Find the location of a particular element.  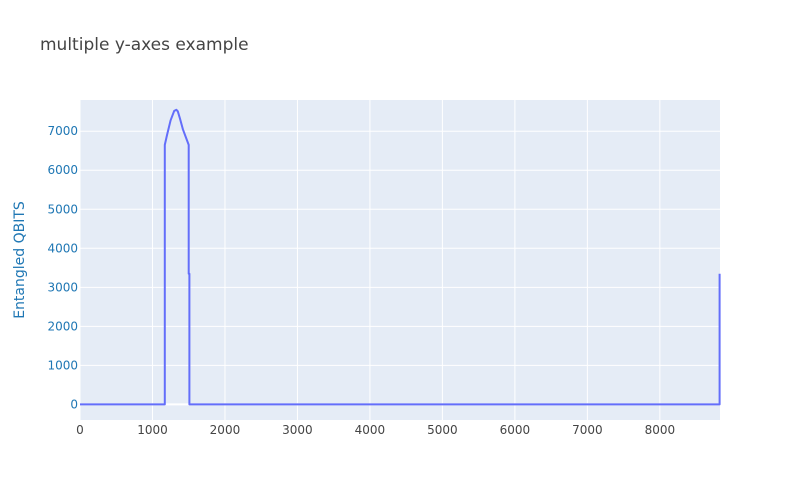

x-tick-label: 7000 is located at coordinates (587, 430).